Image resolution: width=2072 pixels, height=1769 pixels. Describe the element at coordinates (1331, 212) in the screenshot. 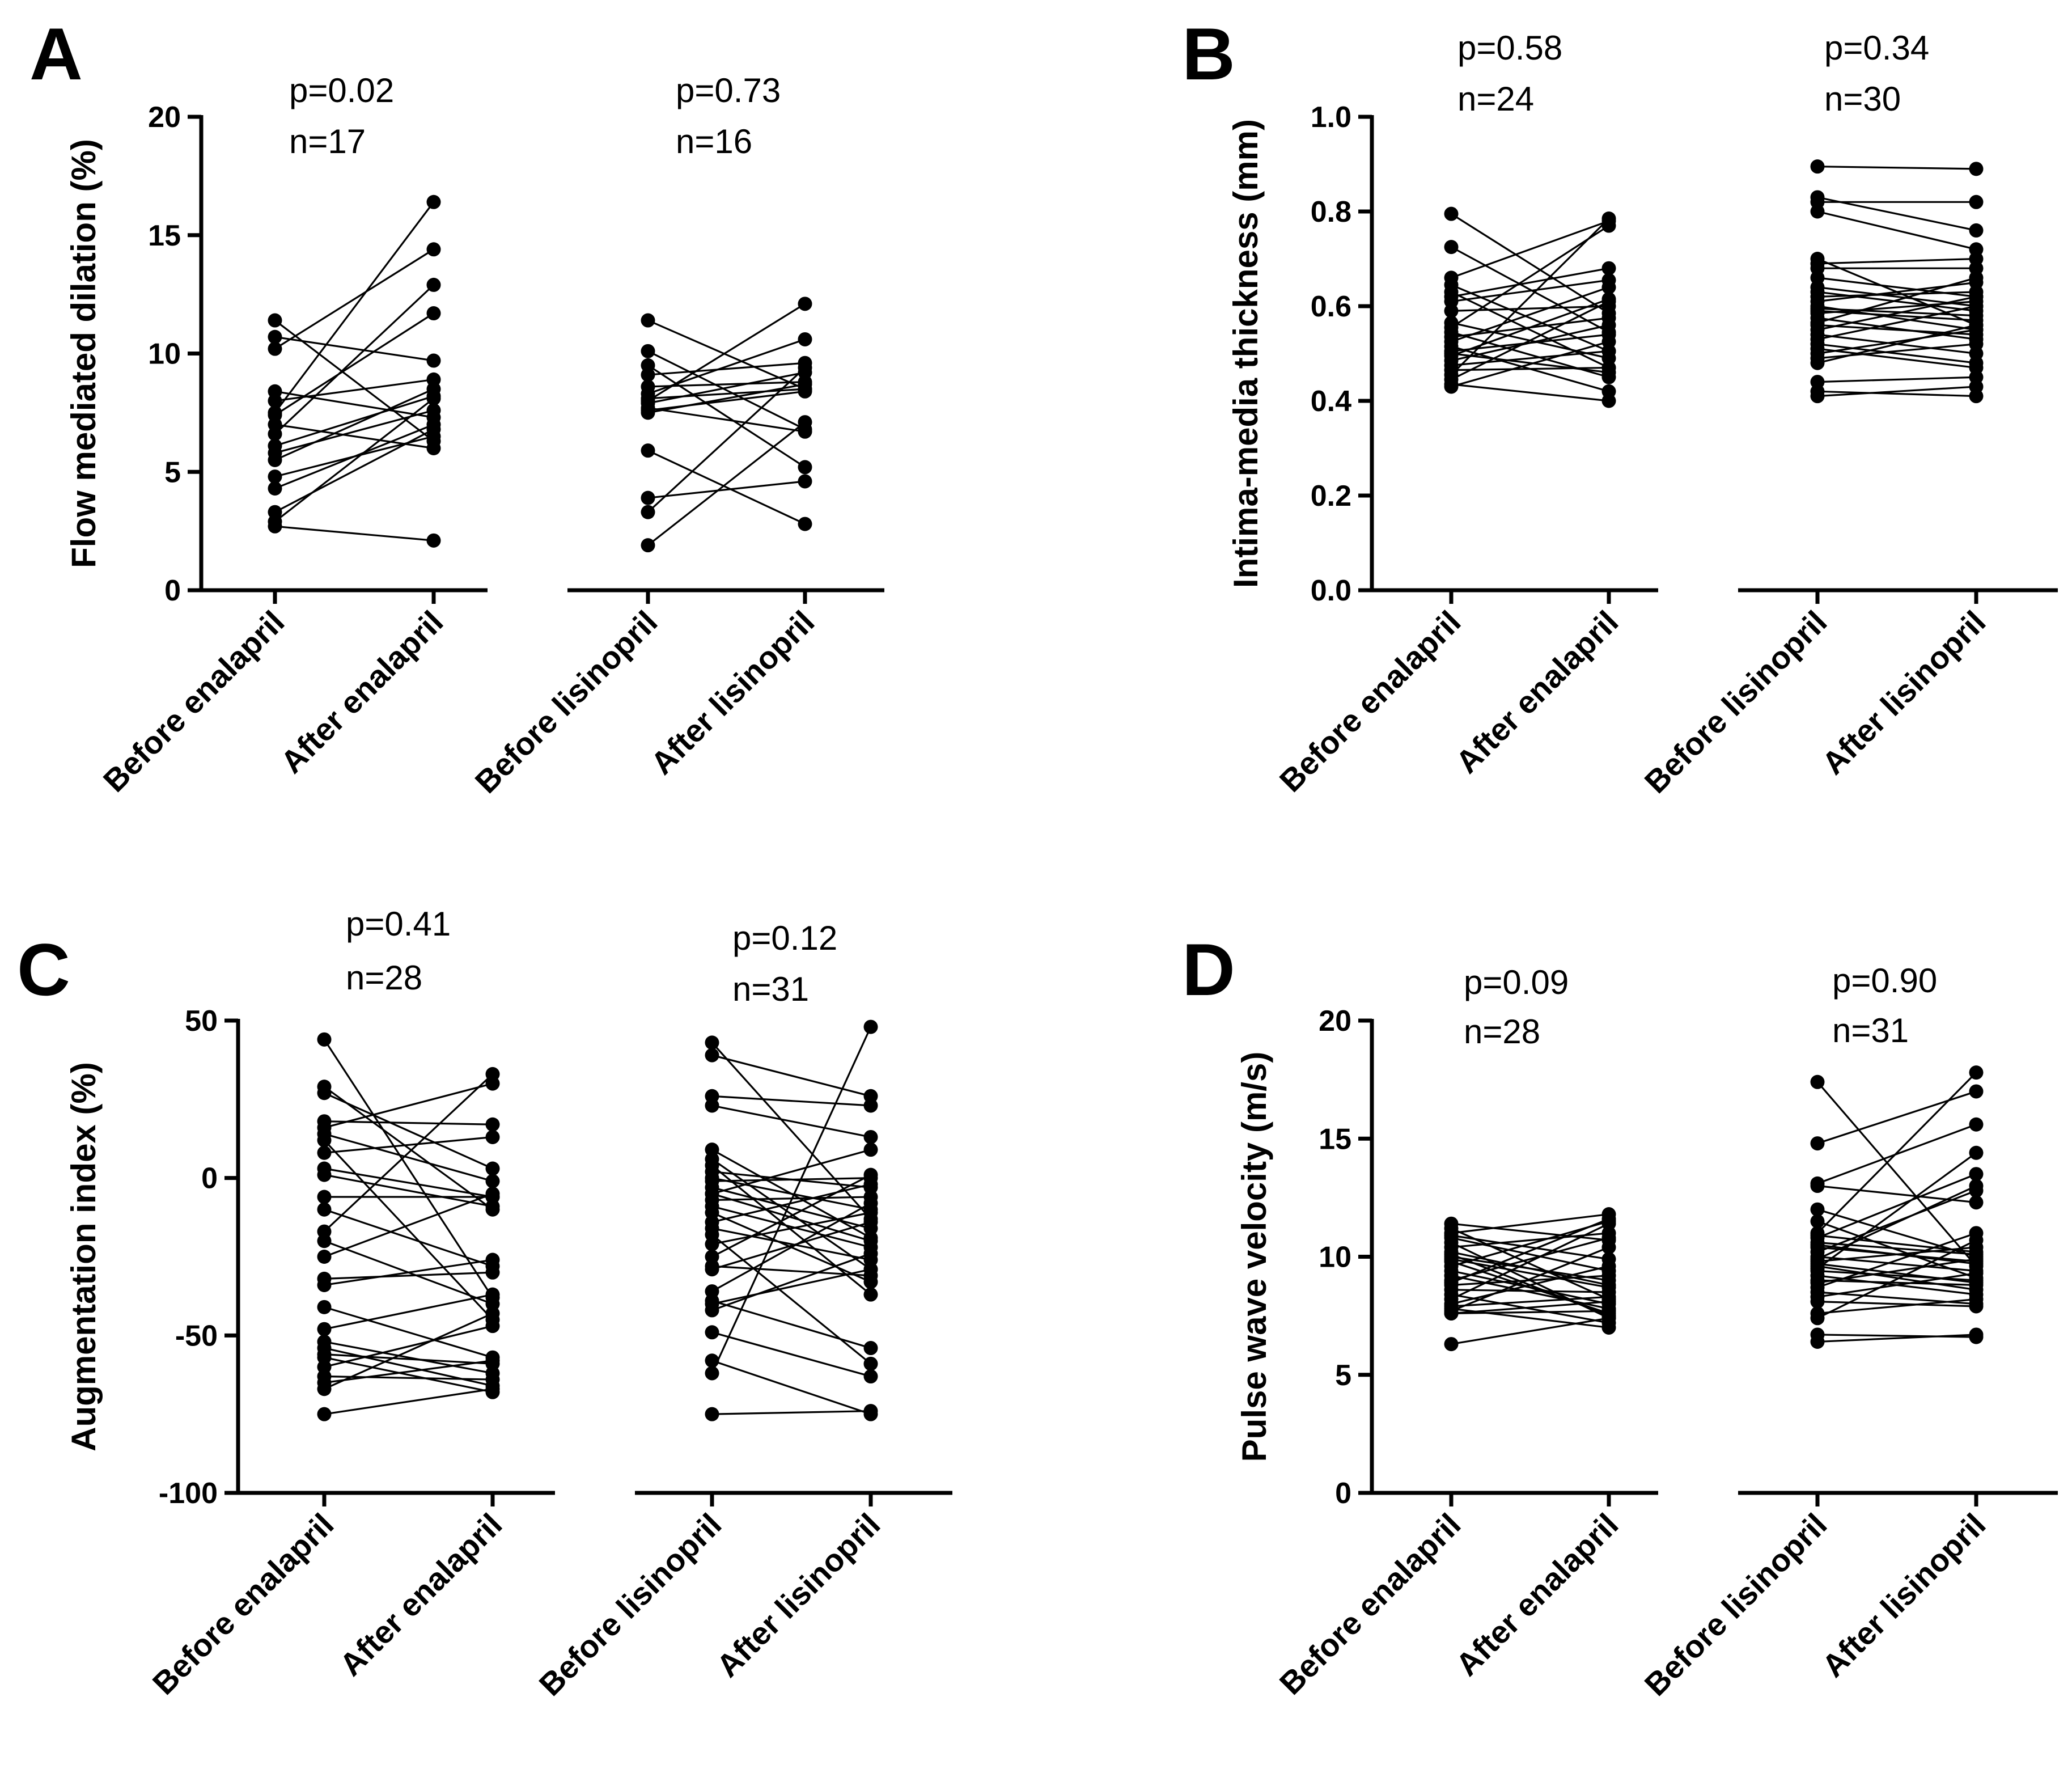

I see `y-tick-label: 0.8` at that location.